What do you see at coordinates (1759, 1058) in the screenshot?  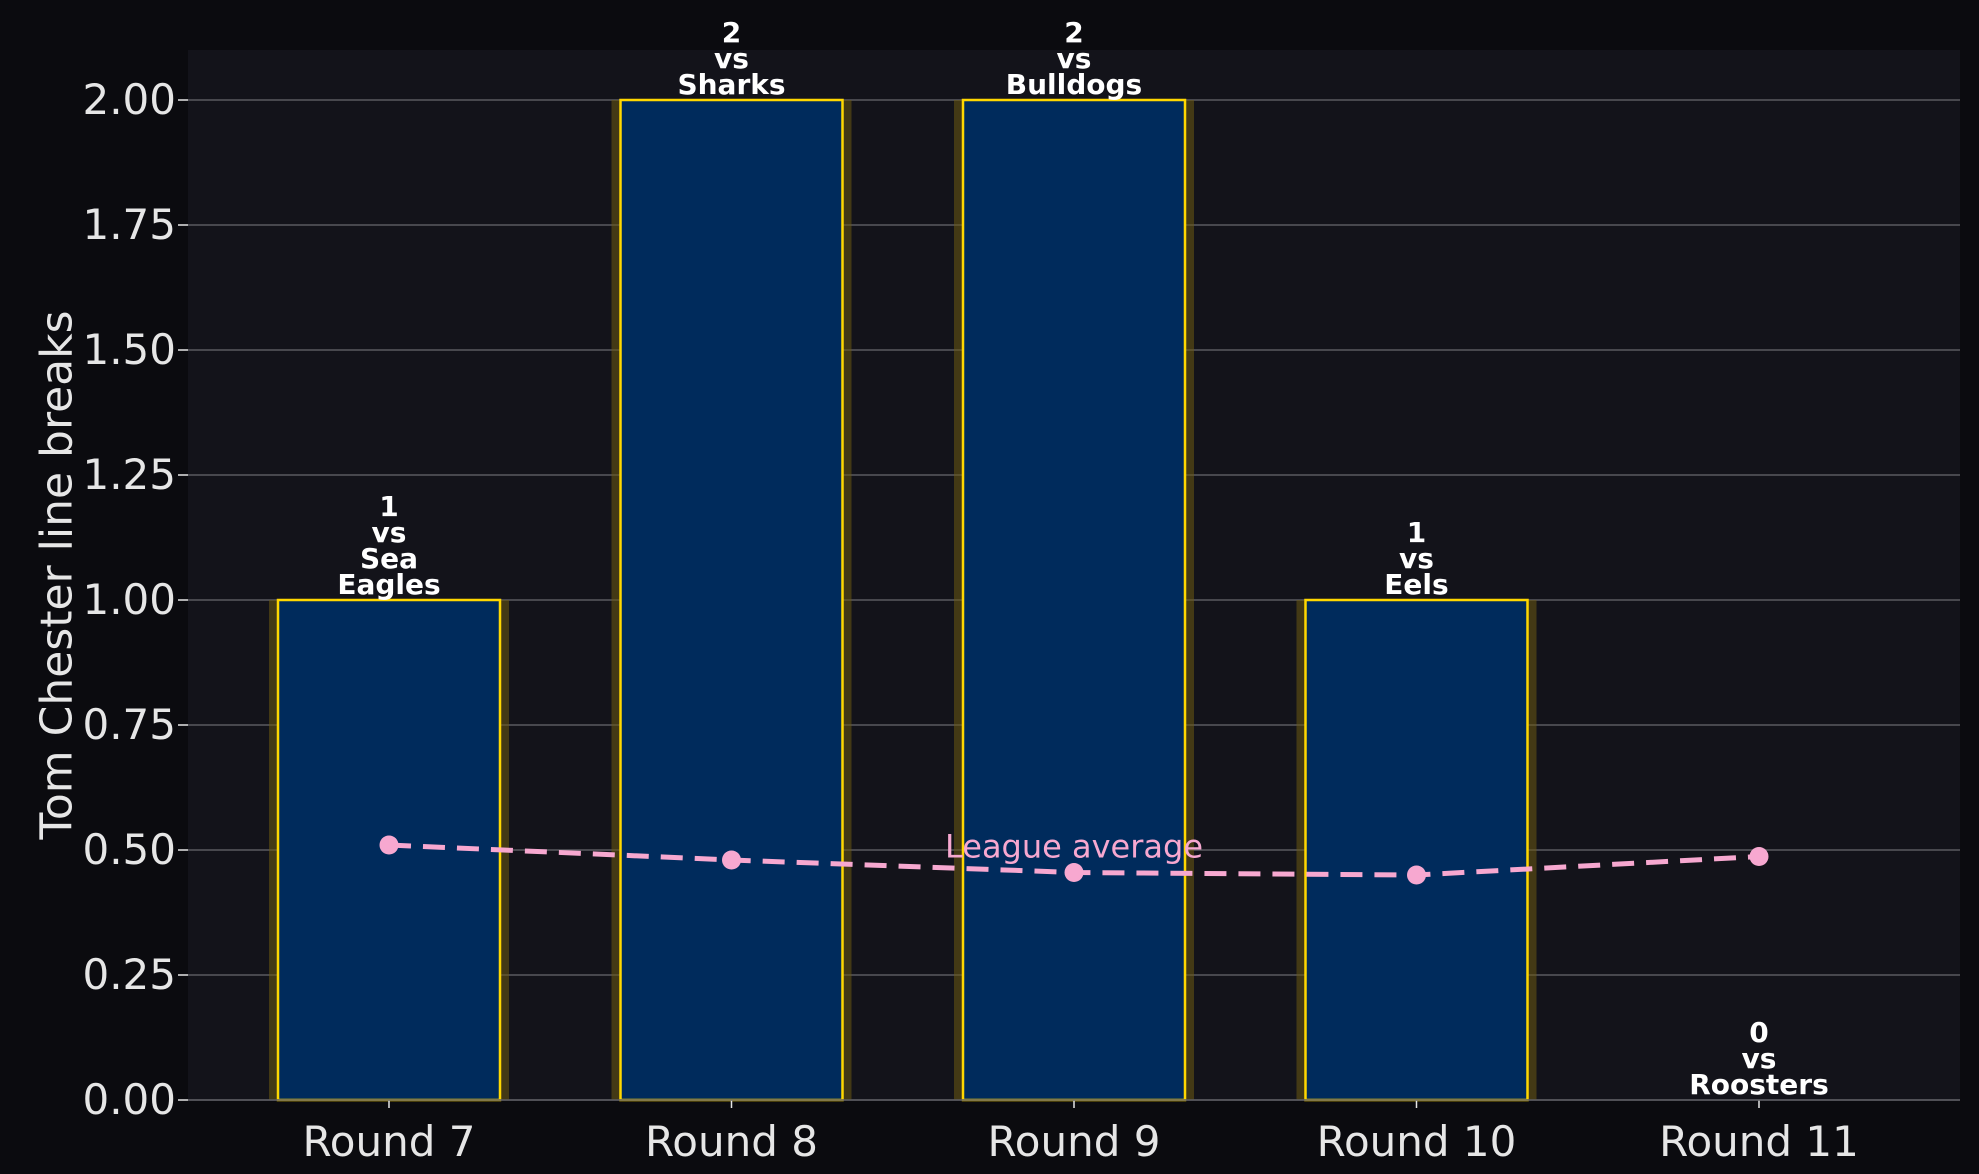 I see `bar-value-label: 0 vs Roosters` at bounding box center [1759, 1058].